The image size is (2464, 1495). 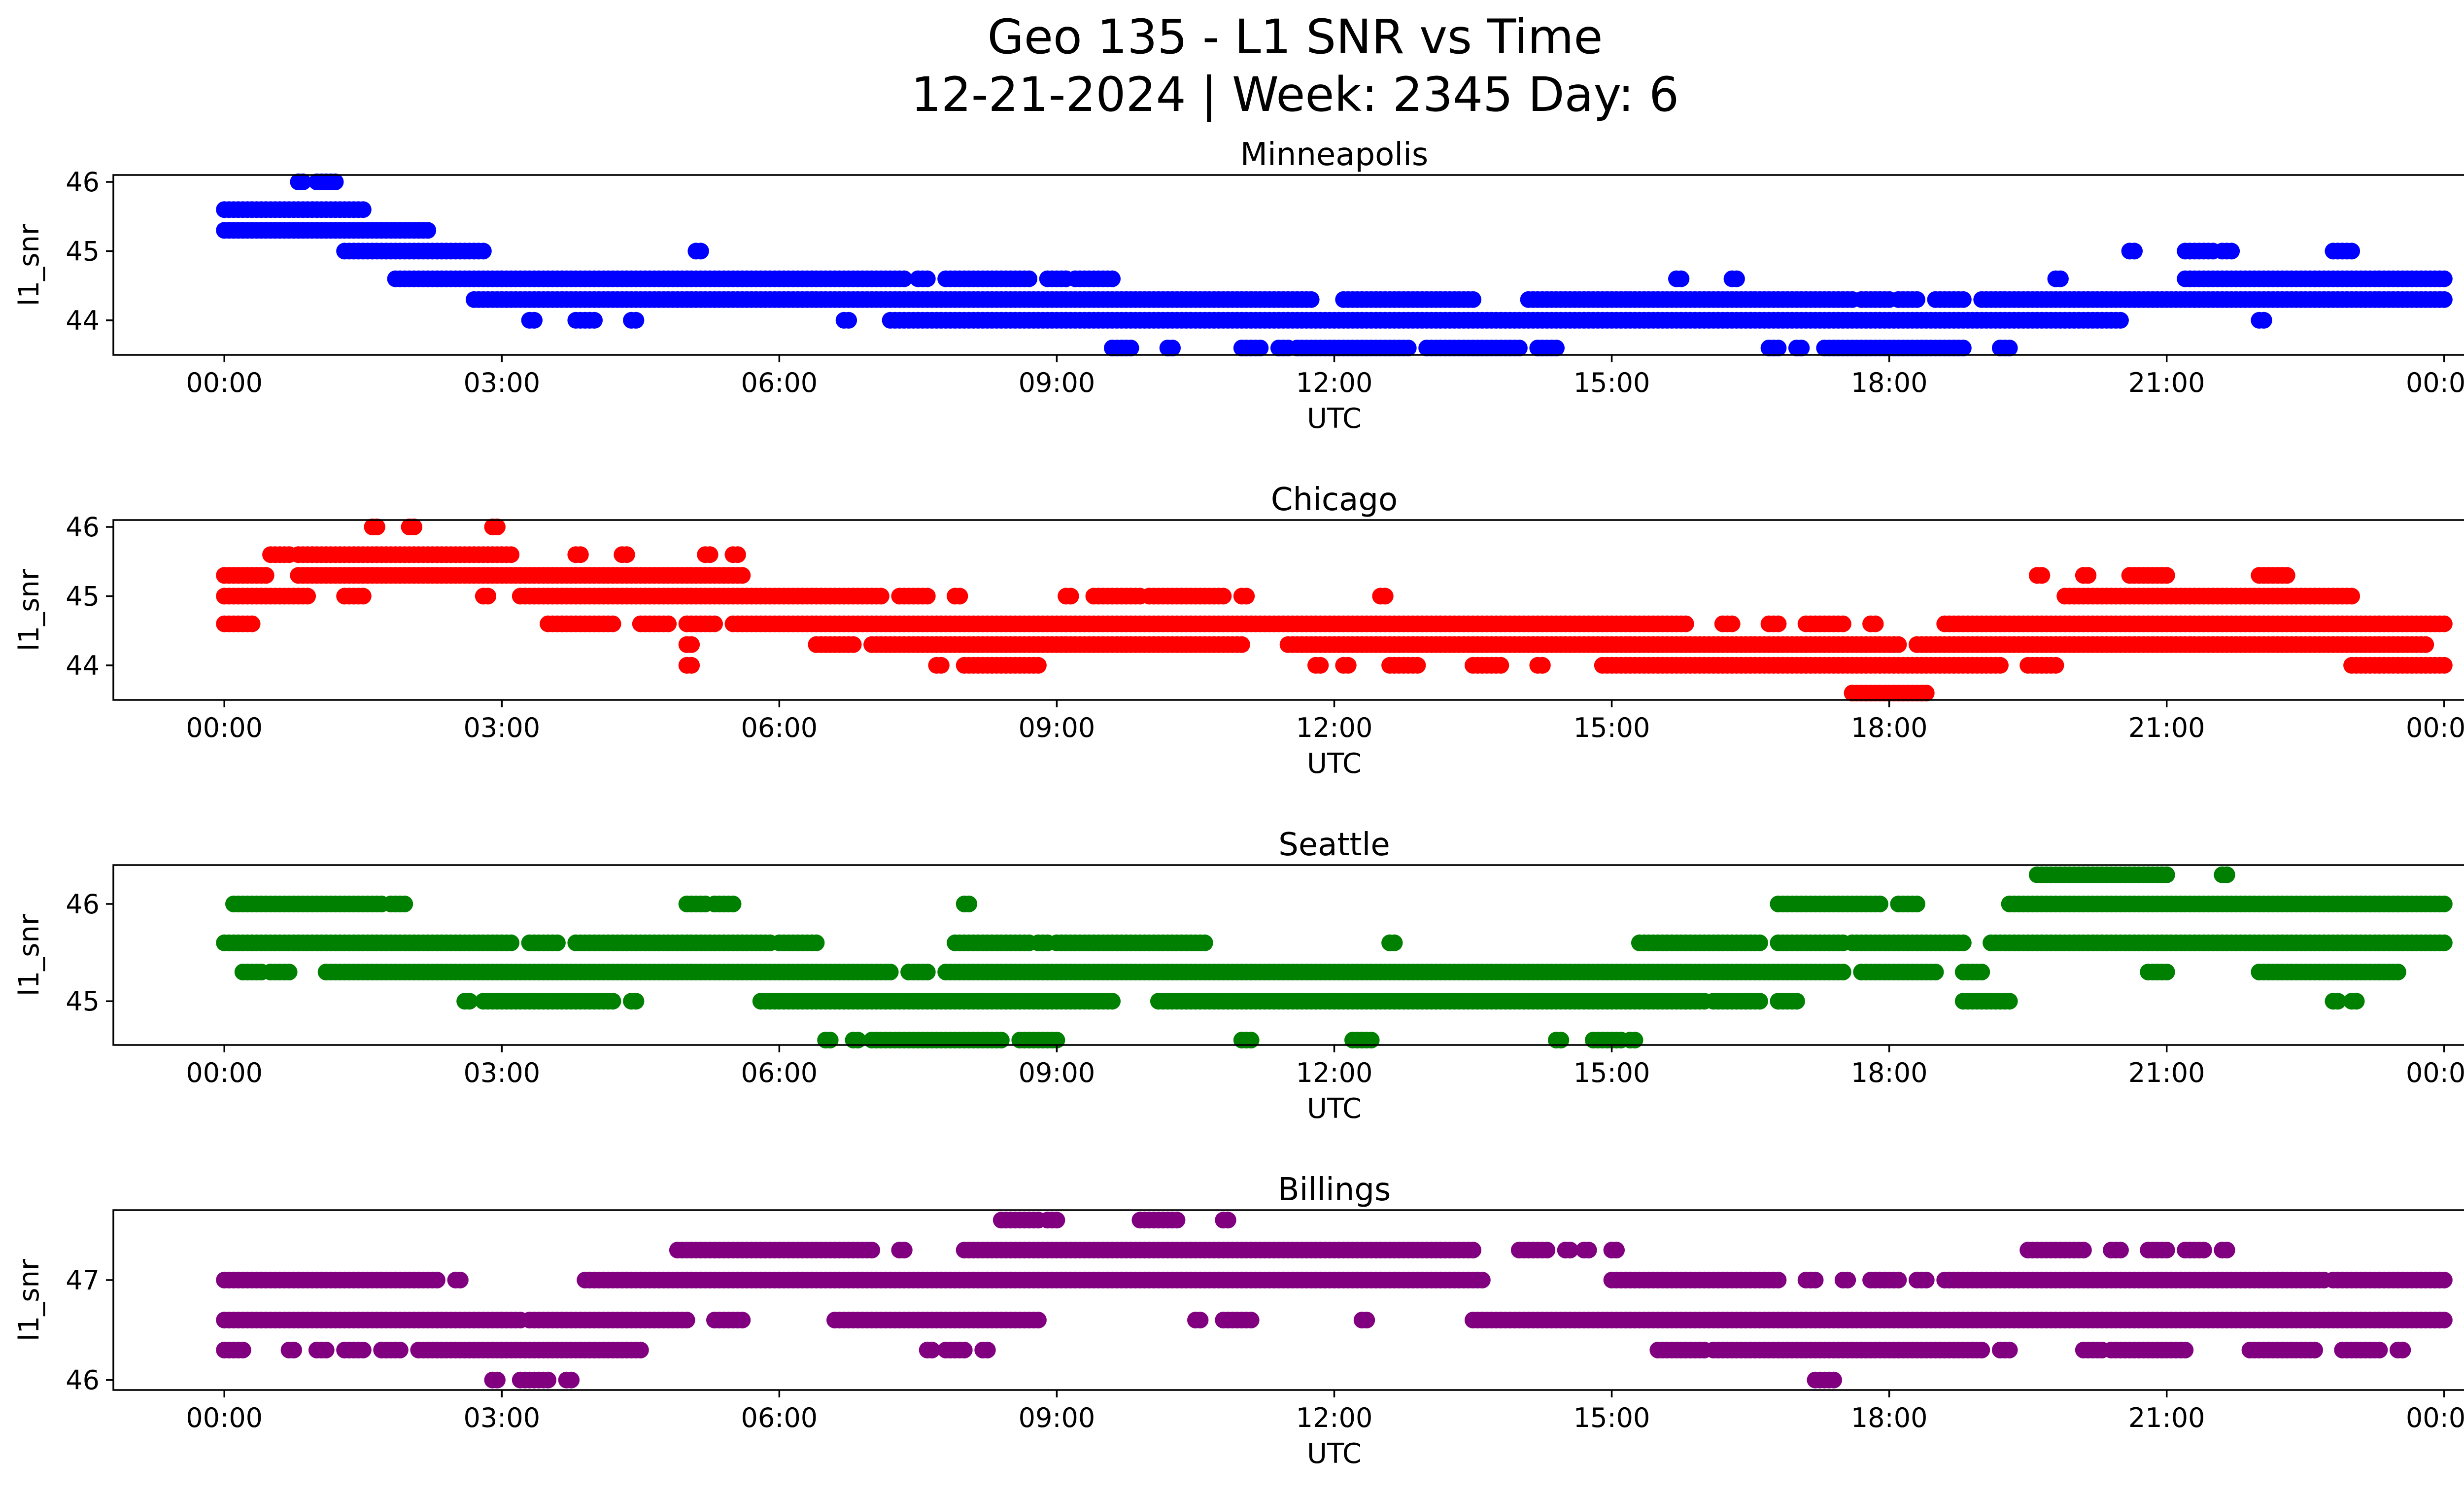 I want to click on figure-title-line1: Geo 135 - L1 SNR vs Time, so click(x=1295, y=37).